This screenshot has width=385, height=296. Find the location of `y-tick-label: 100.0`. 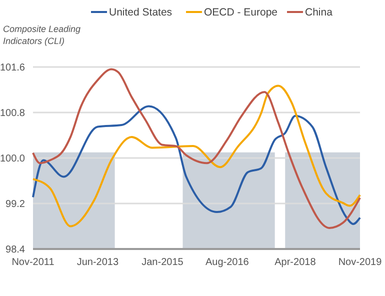

y-tick-label: 100.0 is located at coordinates (13, 159).